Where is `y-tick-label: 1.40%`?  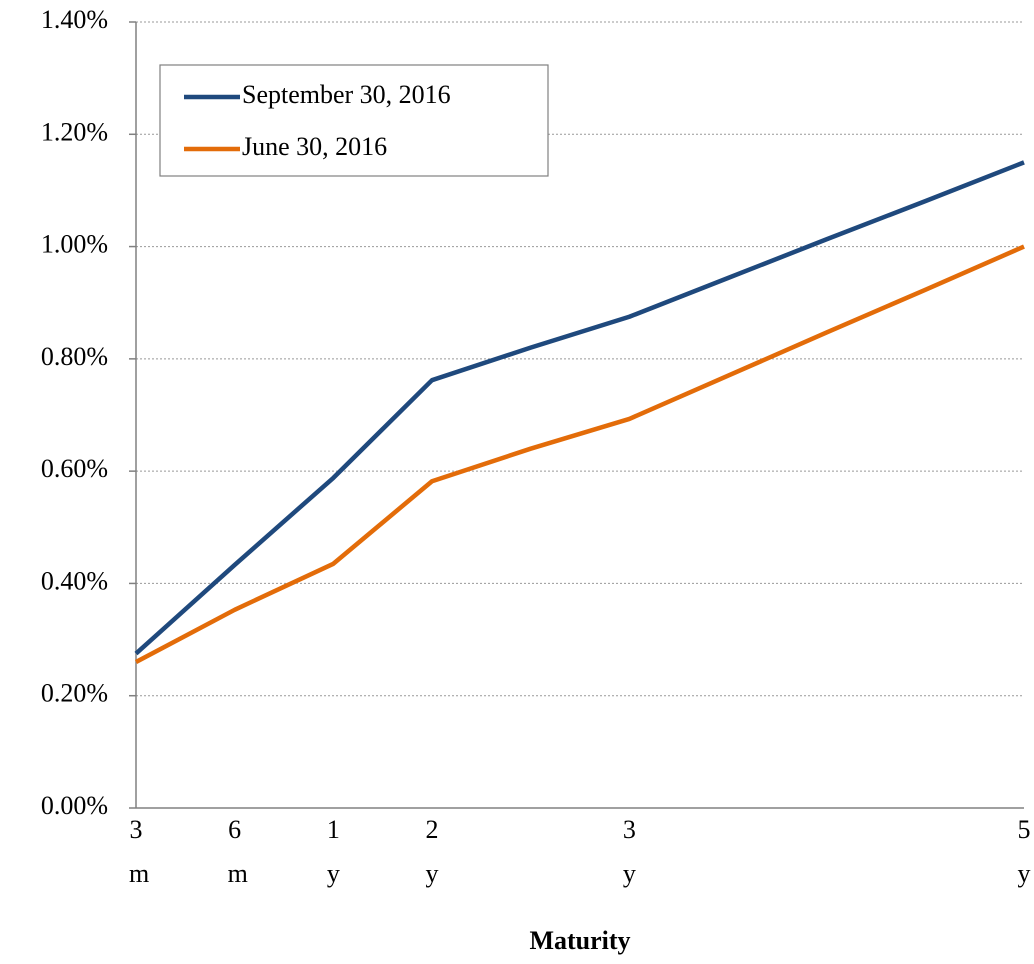
y-tick-label: 1.40% is located at coordinates (74, 19).